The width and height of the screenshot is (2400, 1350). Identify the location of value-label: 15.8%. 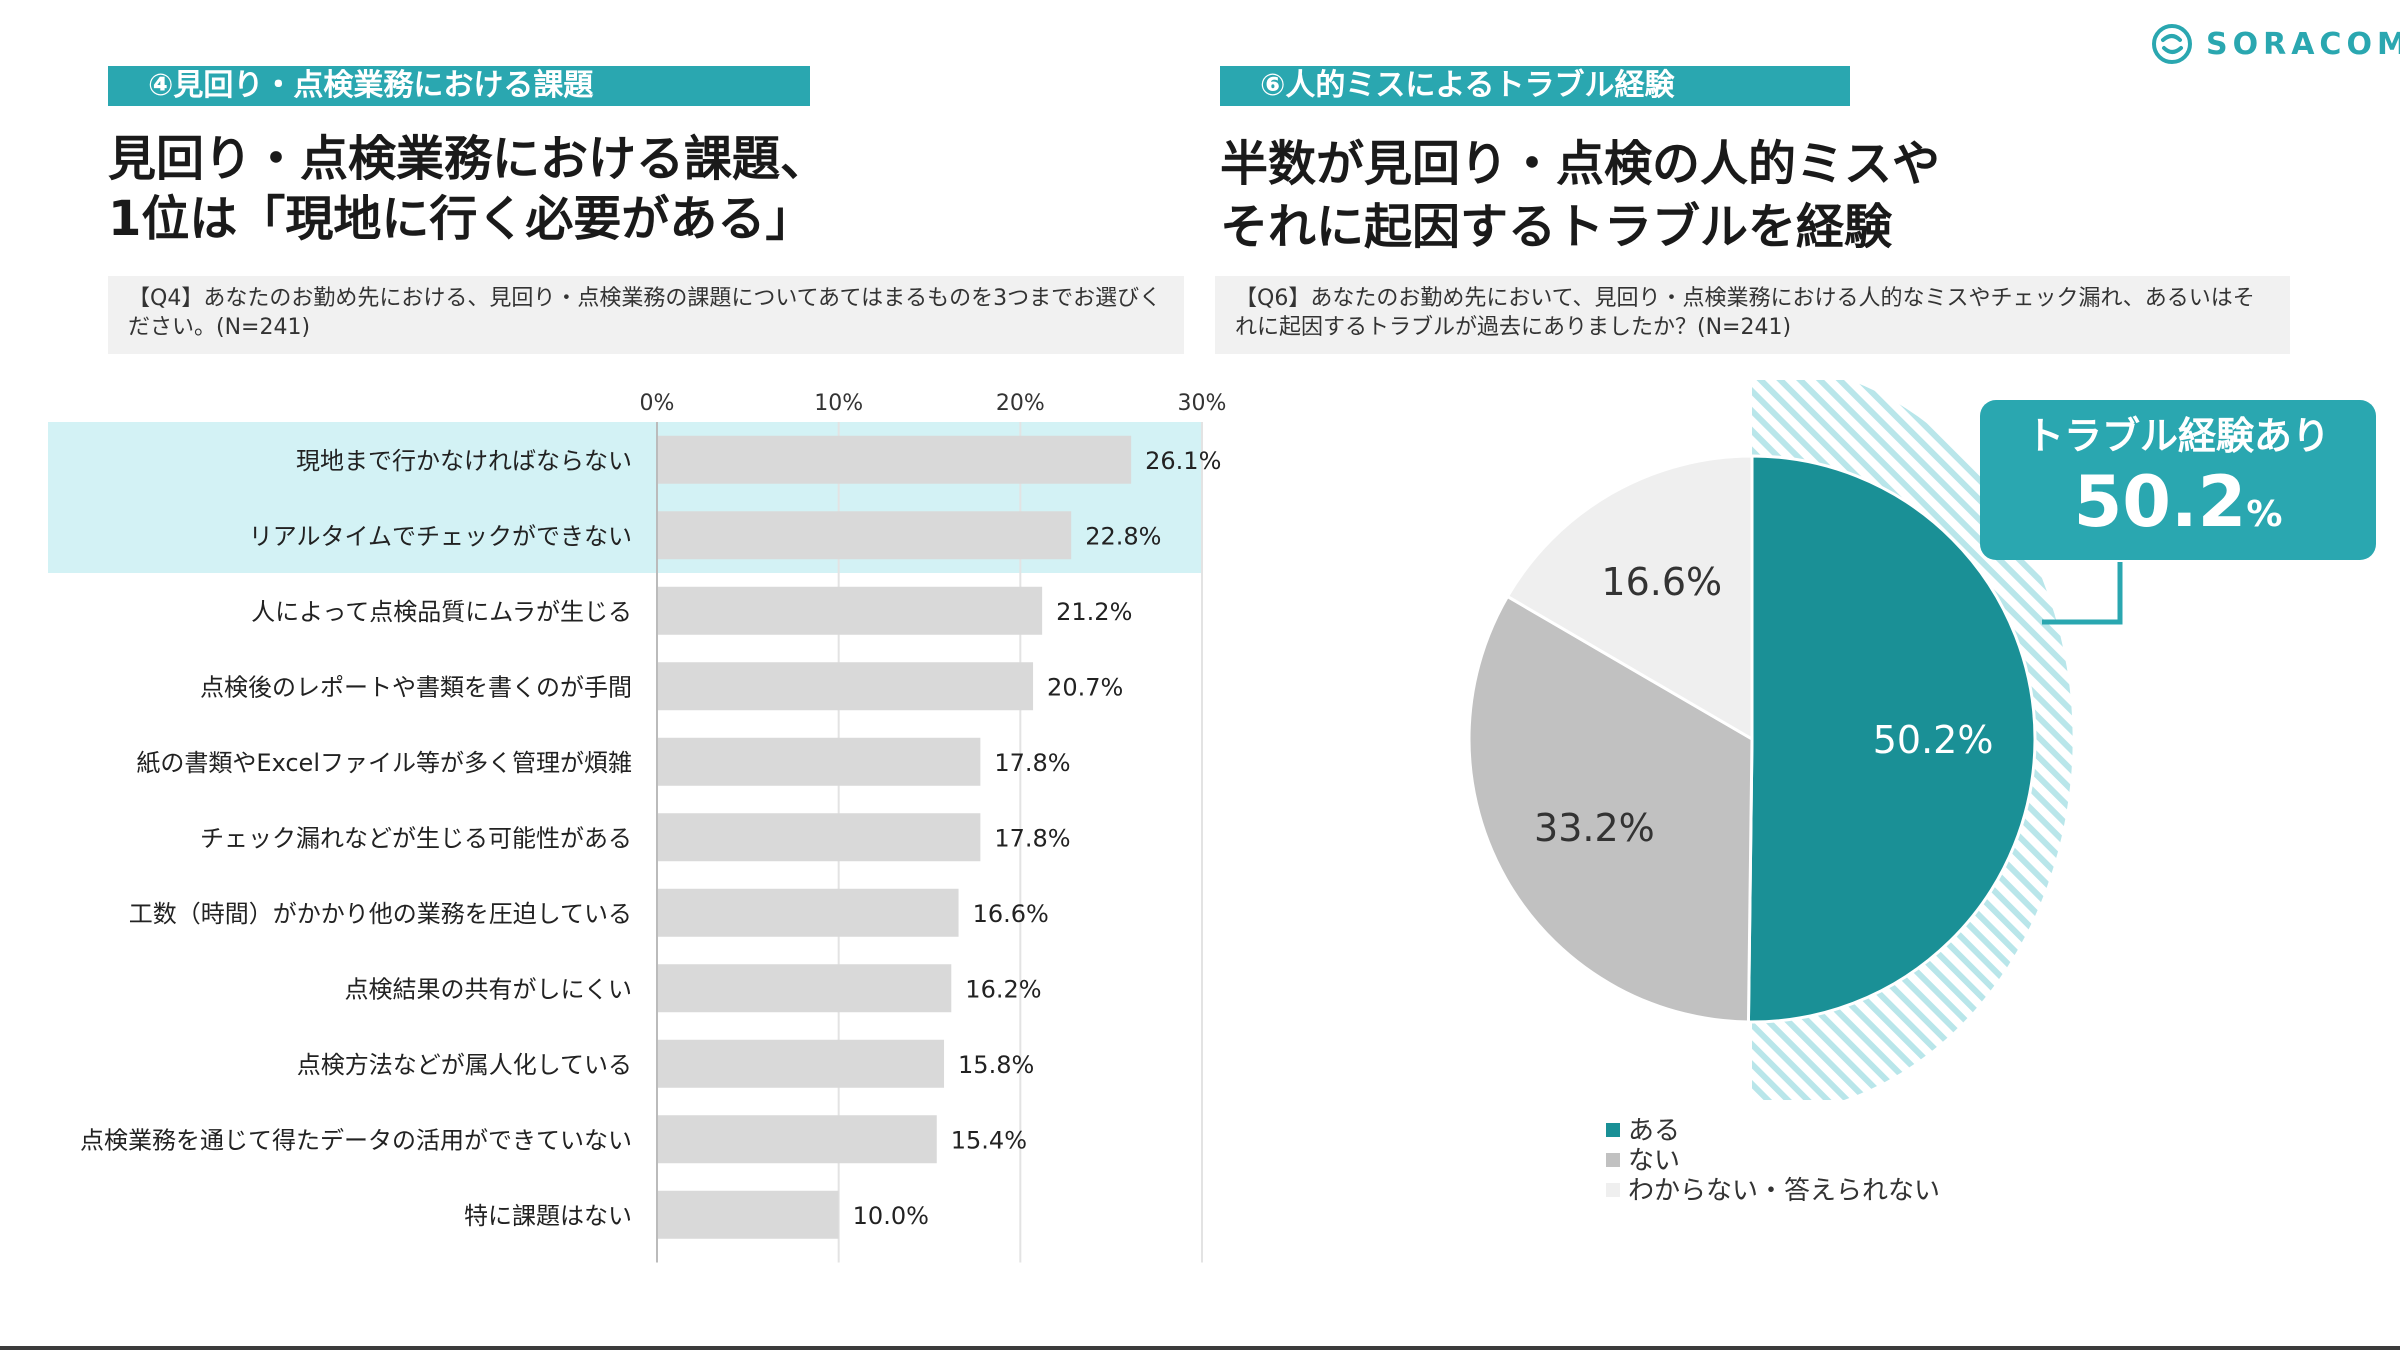
(996, 1065).